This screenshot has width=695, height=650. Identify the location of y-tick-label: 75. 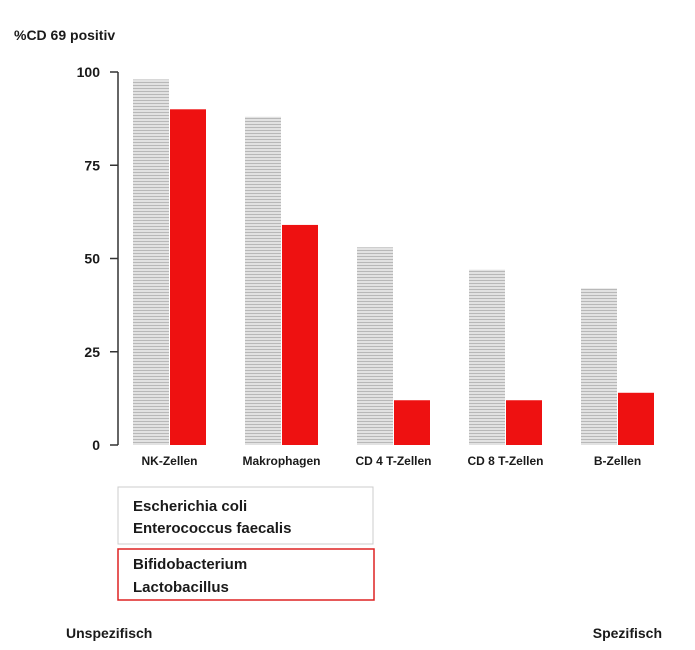
(92, 165).